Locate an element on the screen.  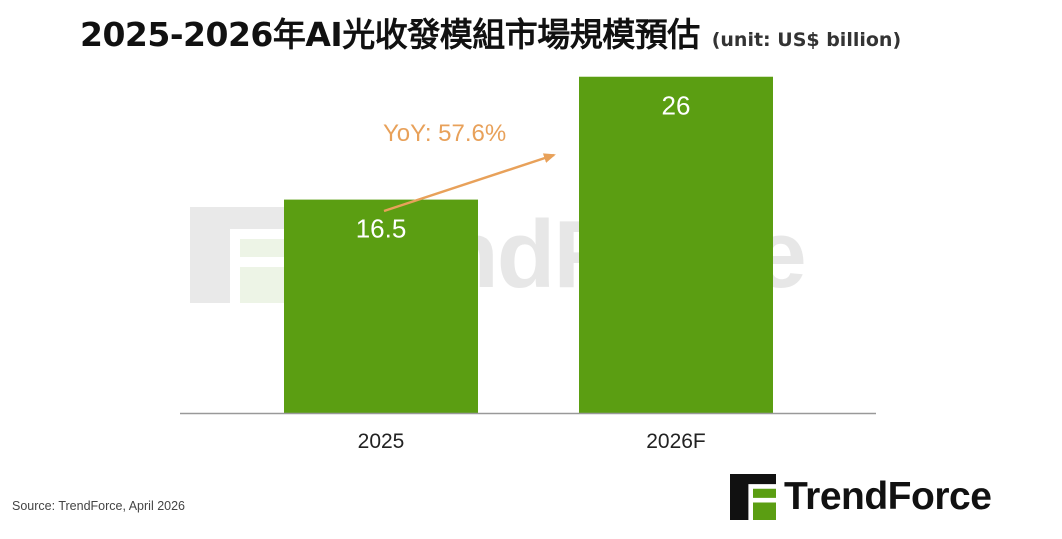
trendforce-logo-icon is located at coordinates (753, 497).